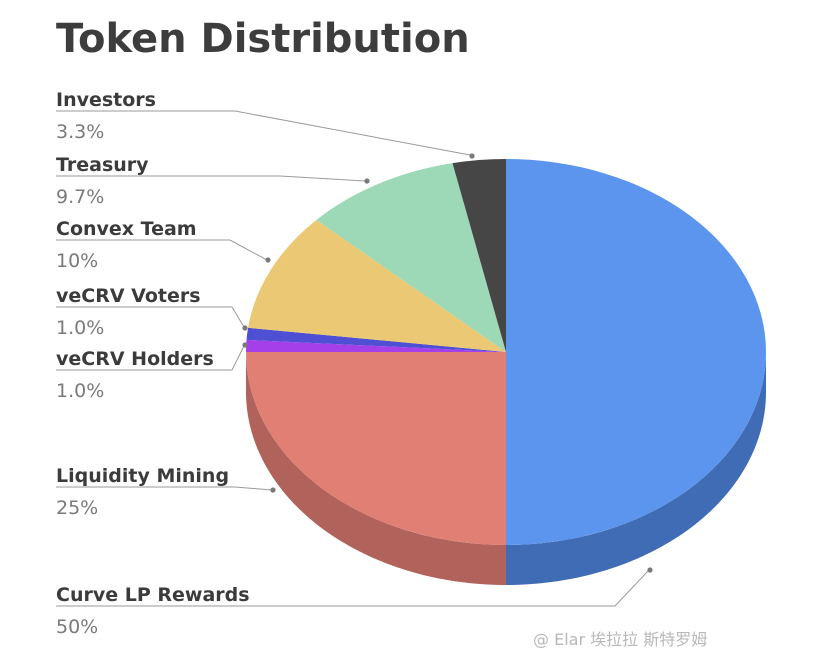  Describe the element at coordinates (152, 372) in the screenshot. I see `label-group-vecrv-holders: veCRV Holders 1.0%` at that location.